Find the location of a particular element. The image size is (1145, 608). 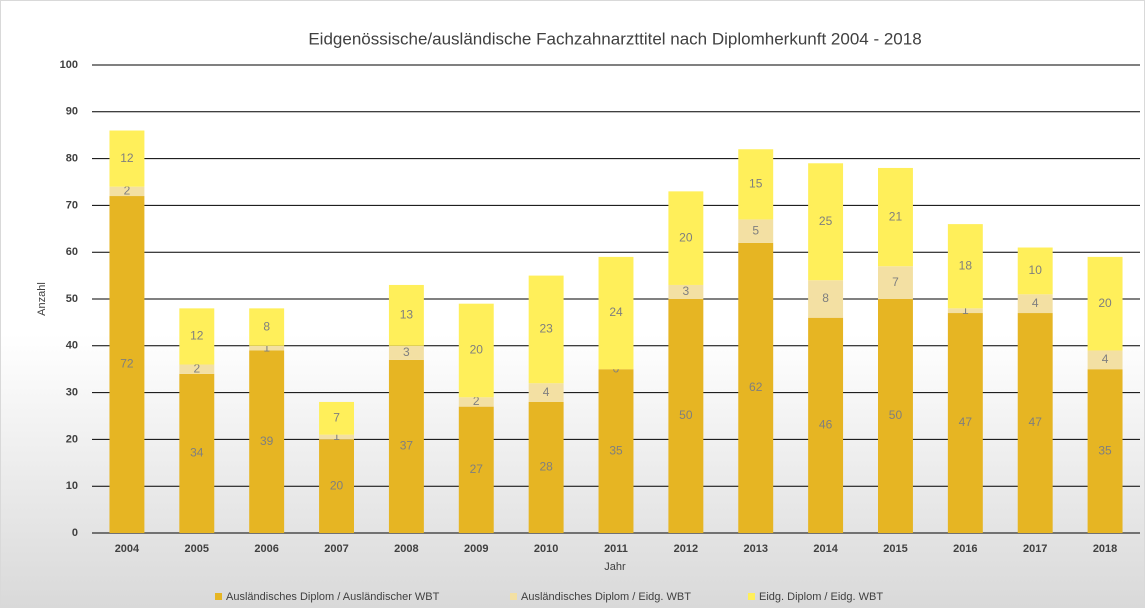

y-axis-label: Anzahl is located at coordinates (42, 299).